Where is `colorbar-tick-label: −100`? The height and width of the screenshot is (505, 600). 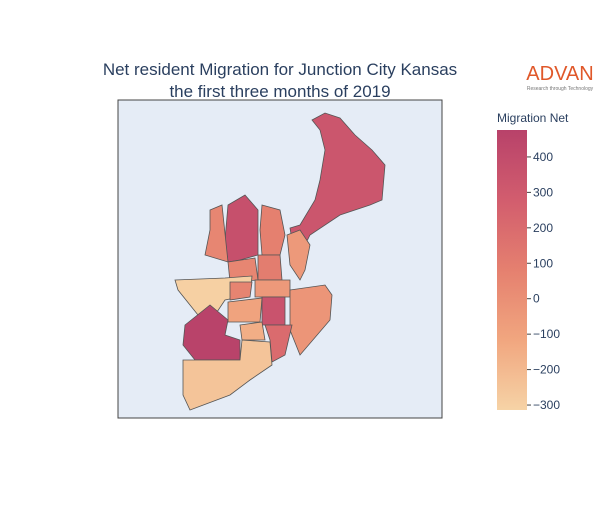 colorbar-tick-label: −100 is located at coordinates (546, 334).